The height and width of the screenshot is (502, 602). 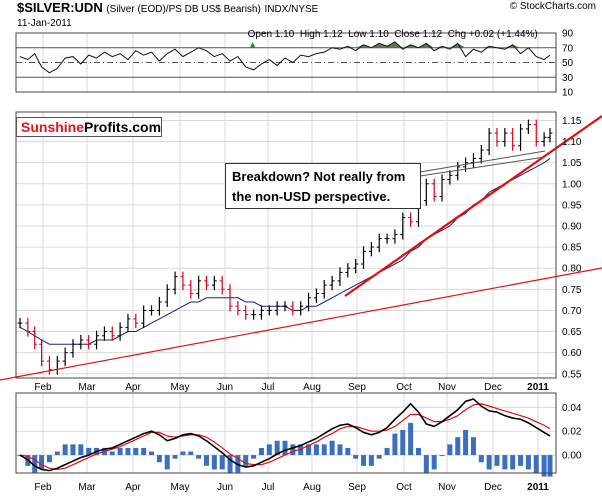 What do you see at coordinates (572, 432) in the screenshot?
I see `macd-tick-label: 0.02` at bounding box center [572, 432].